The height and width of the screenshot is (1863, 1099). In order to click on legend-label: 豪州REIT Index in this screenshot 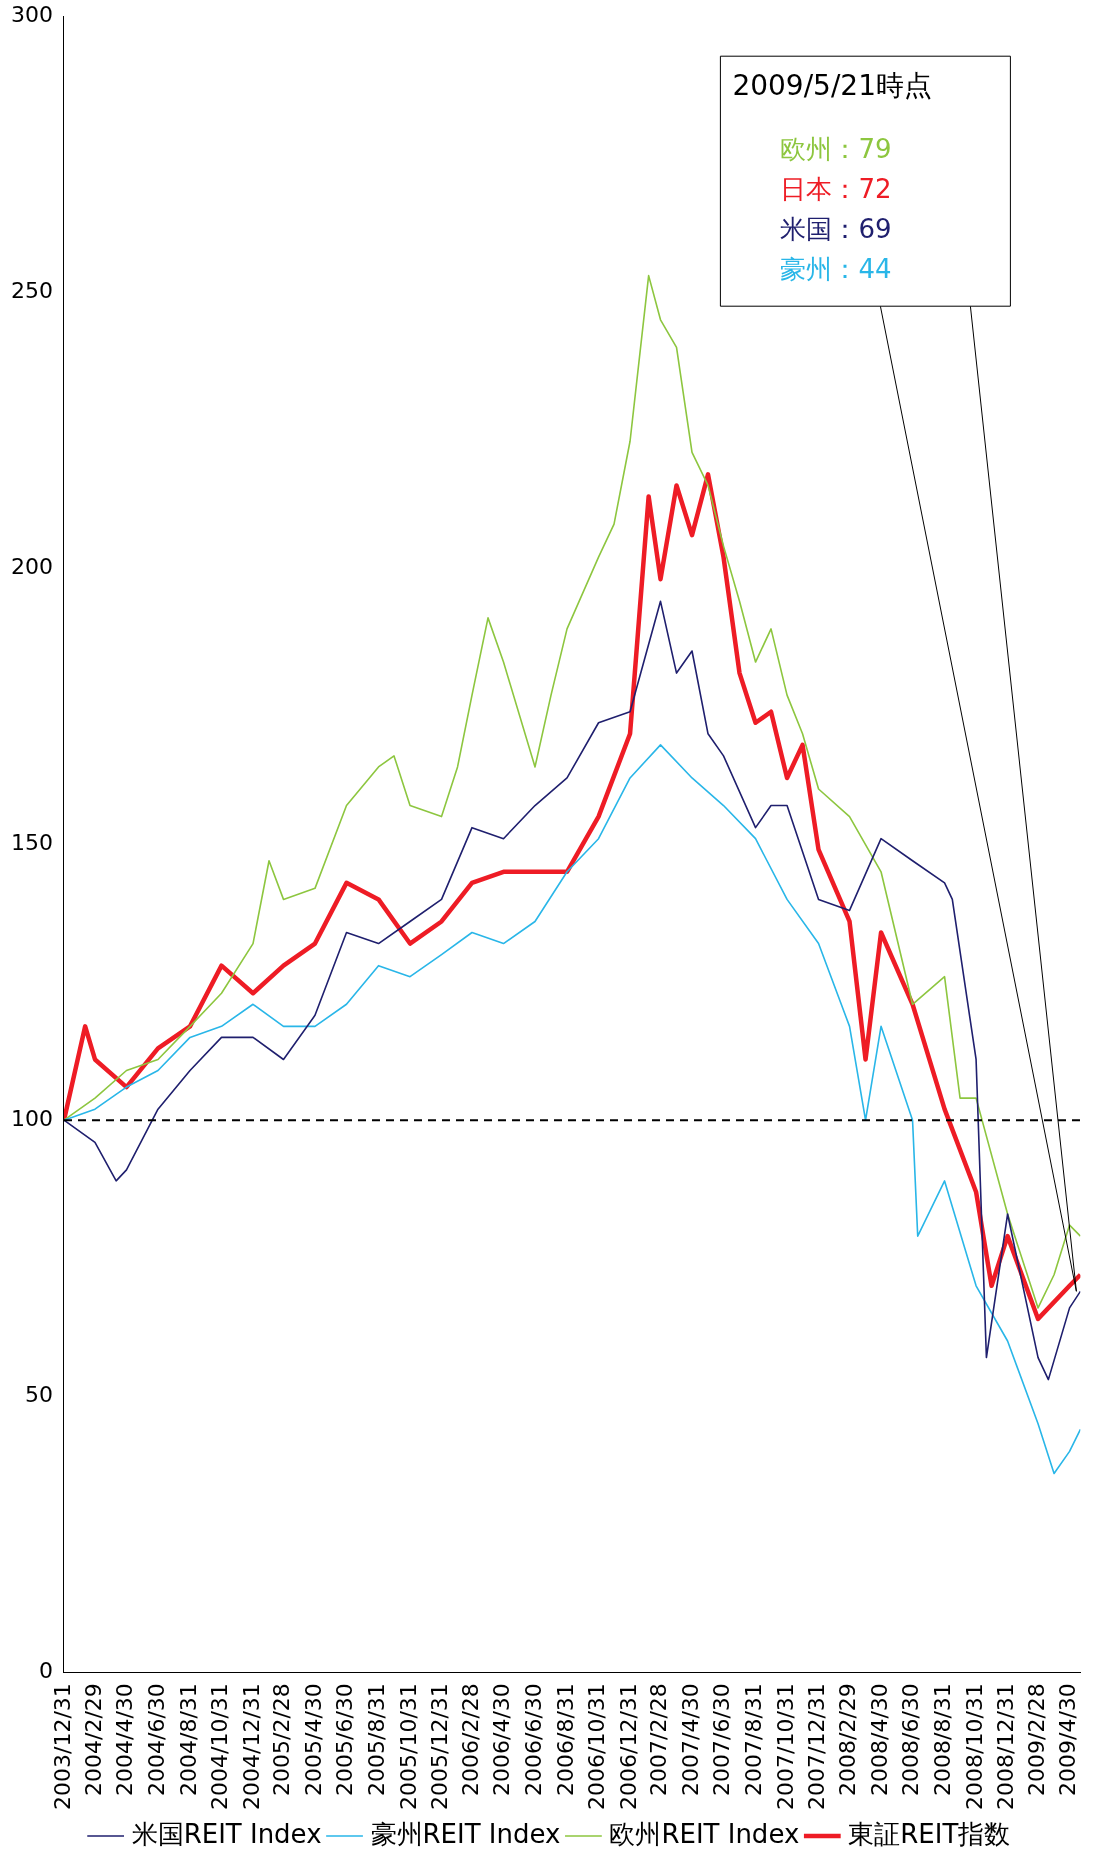, I will do `click(465, 1833)`.